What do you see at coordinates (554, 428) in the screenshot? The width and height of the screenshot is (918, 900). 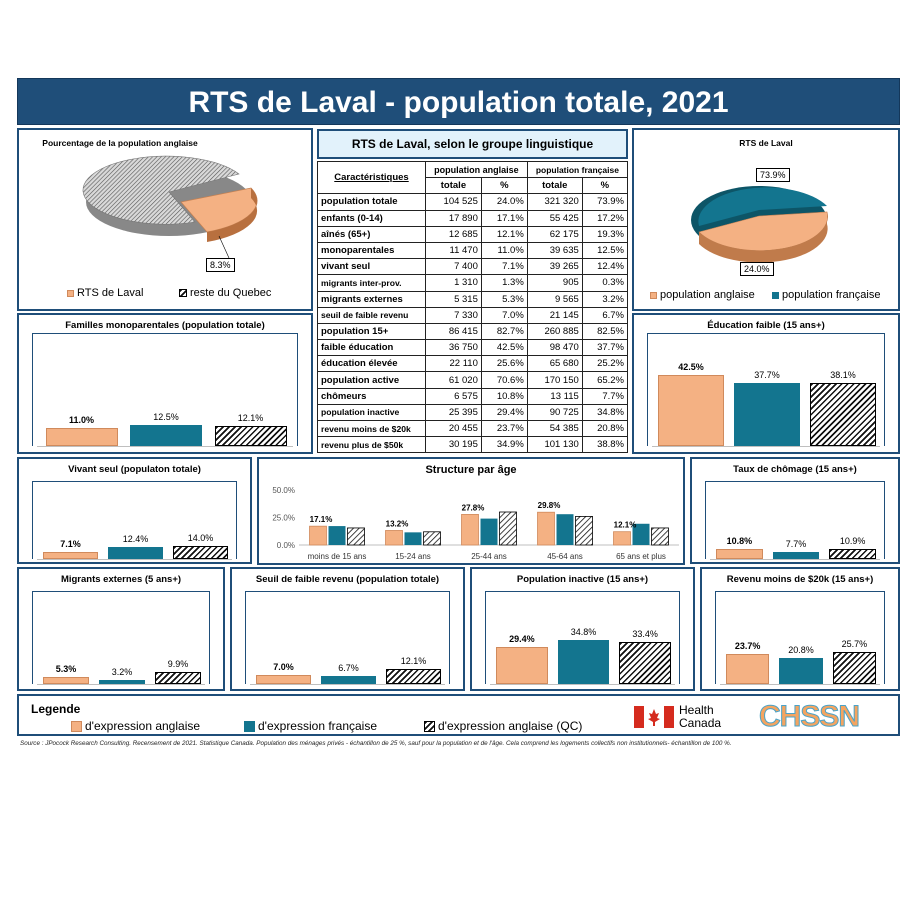 I see `row-value: 54 385` at bounding box center [554, 428].